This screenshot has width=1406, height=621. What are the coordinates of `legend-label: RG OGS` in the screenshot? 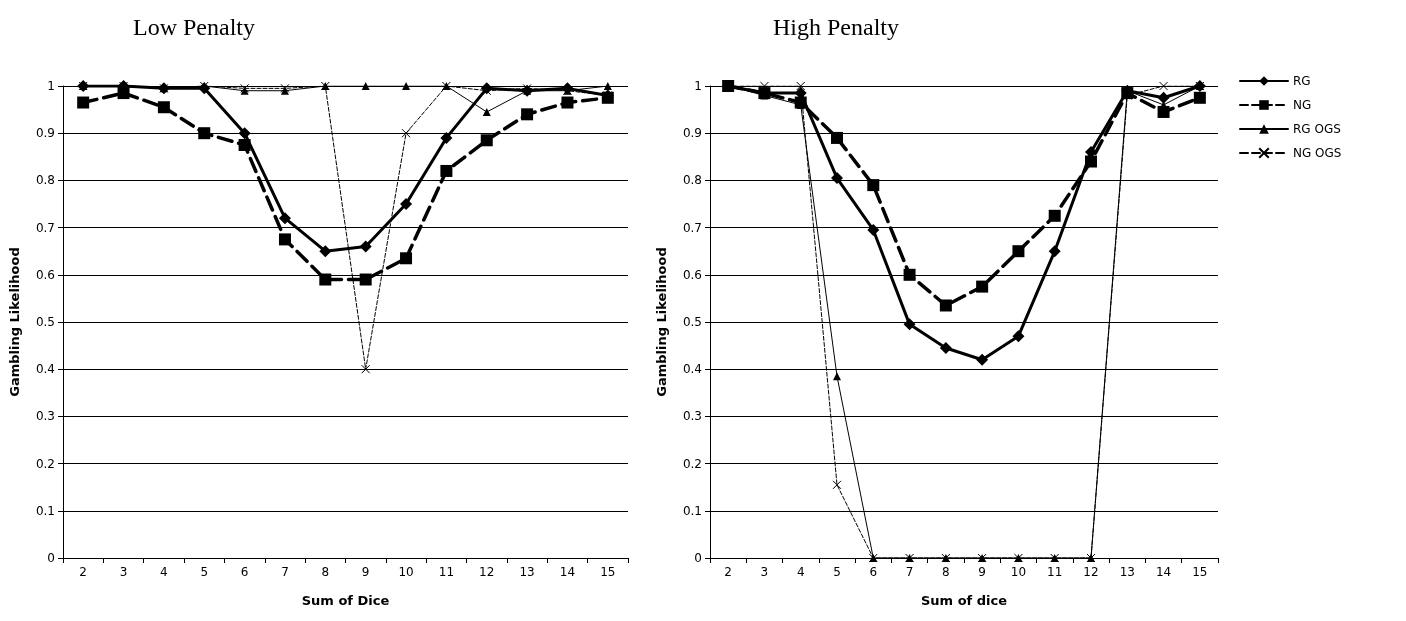 It's located at (1317, 129).